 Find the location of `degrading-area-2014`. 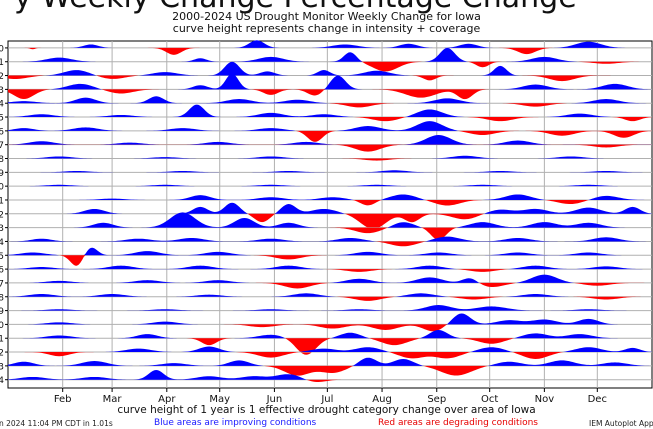

degrading-area-2014 is located at coordinates (330, 244).